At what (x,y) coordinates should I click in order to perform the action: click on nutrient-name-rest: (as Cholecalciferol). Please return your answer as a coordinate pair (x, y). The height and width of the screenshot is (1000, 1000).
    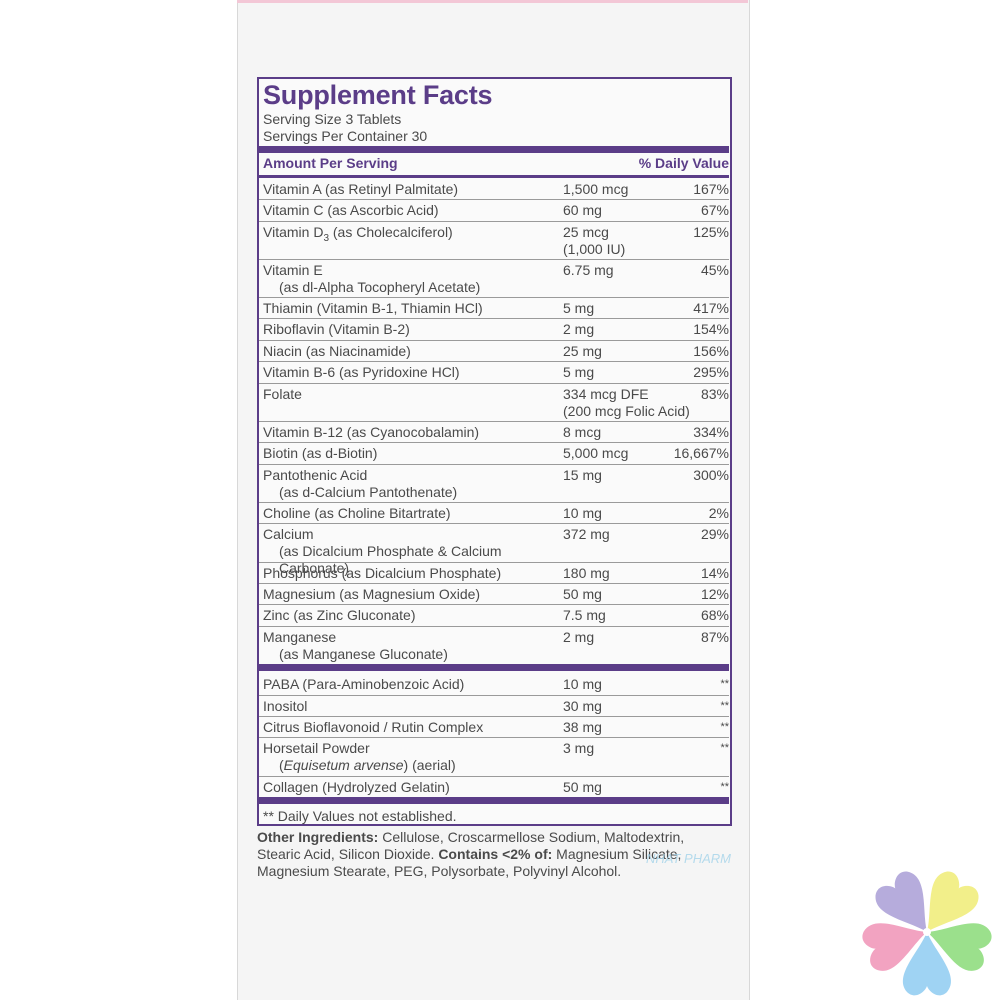
    Looking at the image, I should click on (391, 232).